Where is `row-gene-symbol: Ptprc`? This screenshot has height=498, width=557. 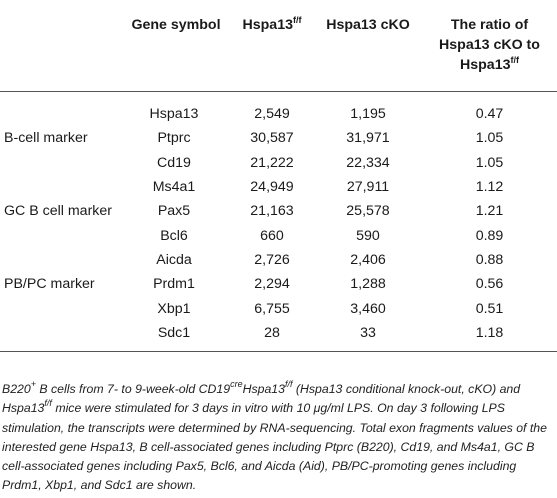 row-gene-symbol: Ptprc is located at coordinates (174, 138).